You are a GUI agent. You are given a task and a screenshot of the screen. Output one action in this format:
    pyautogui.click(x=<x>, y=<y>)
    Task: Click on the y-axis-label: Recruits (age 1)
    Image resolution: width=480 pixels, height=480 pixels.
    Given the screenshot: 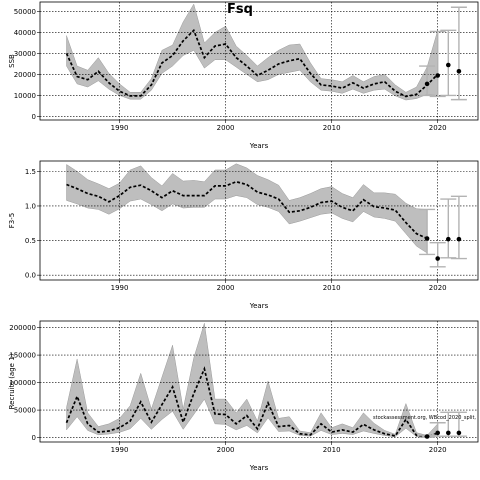 What is the action you would take?
    pyautogui.click(x=12, y=381)
    